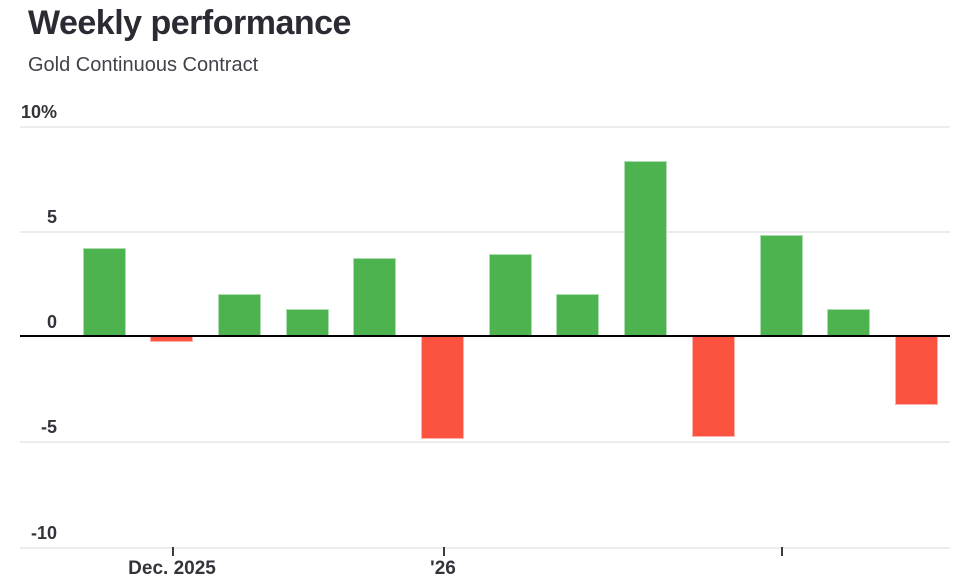  I want to click on x-axis-label-5: '26, so click(443, 568).